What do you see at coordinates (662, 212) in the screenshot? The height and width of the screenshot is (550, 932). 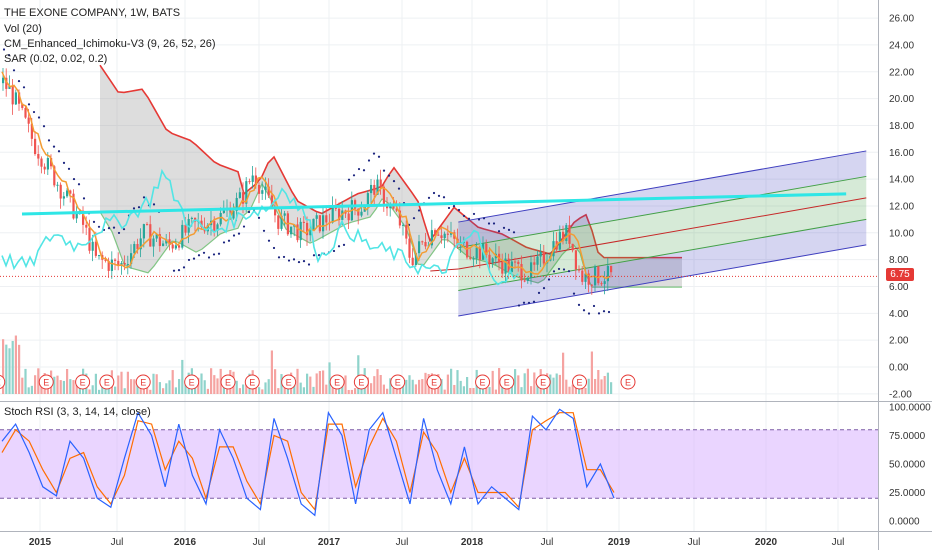 I see `channel-upper-inner-line` at bounding box center [662, 212].